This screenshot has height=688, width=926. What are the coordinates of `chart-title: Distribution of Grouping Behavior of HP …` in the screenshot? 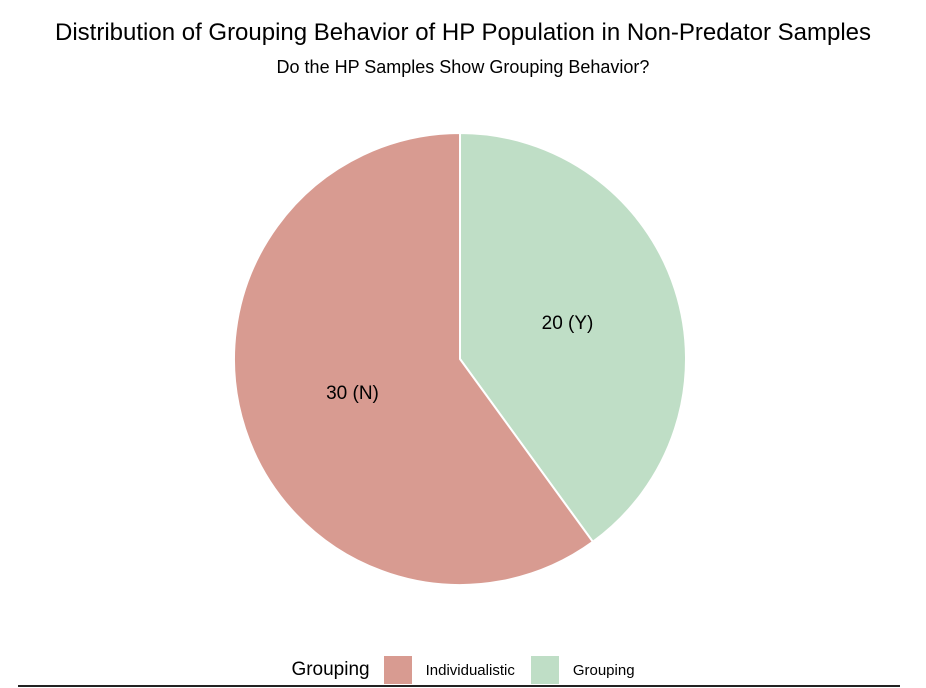 It's located at (463, 32).